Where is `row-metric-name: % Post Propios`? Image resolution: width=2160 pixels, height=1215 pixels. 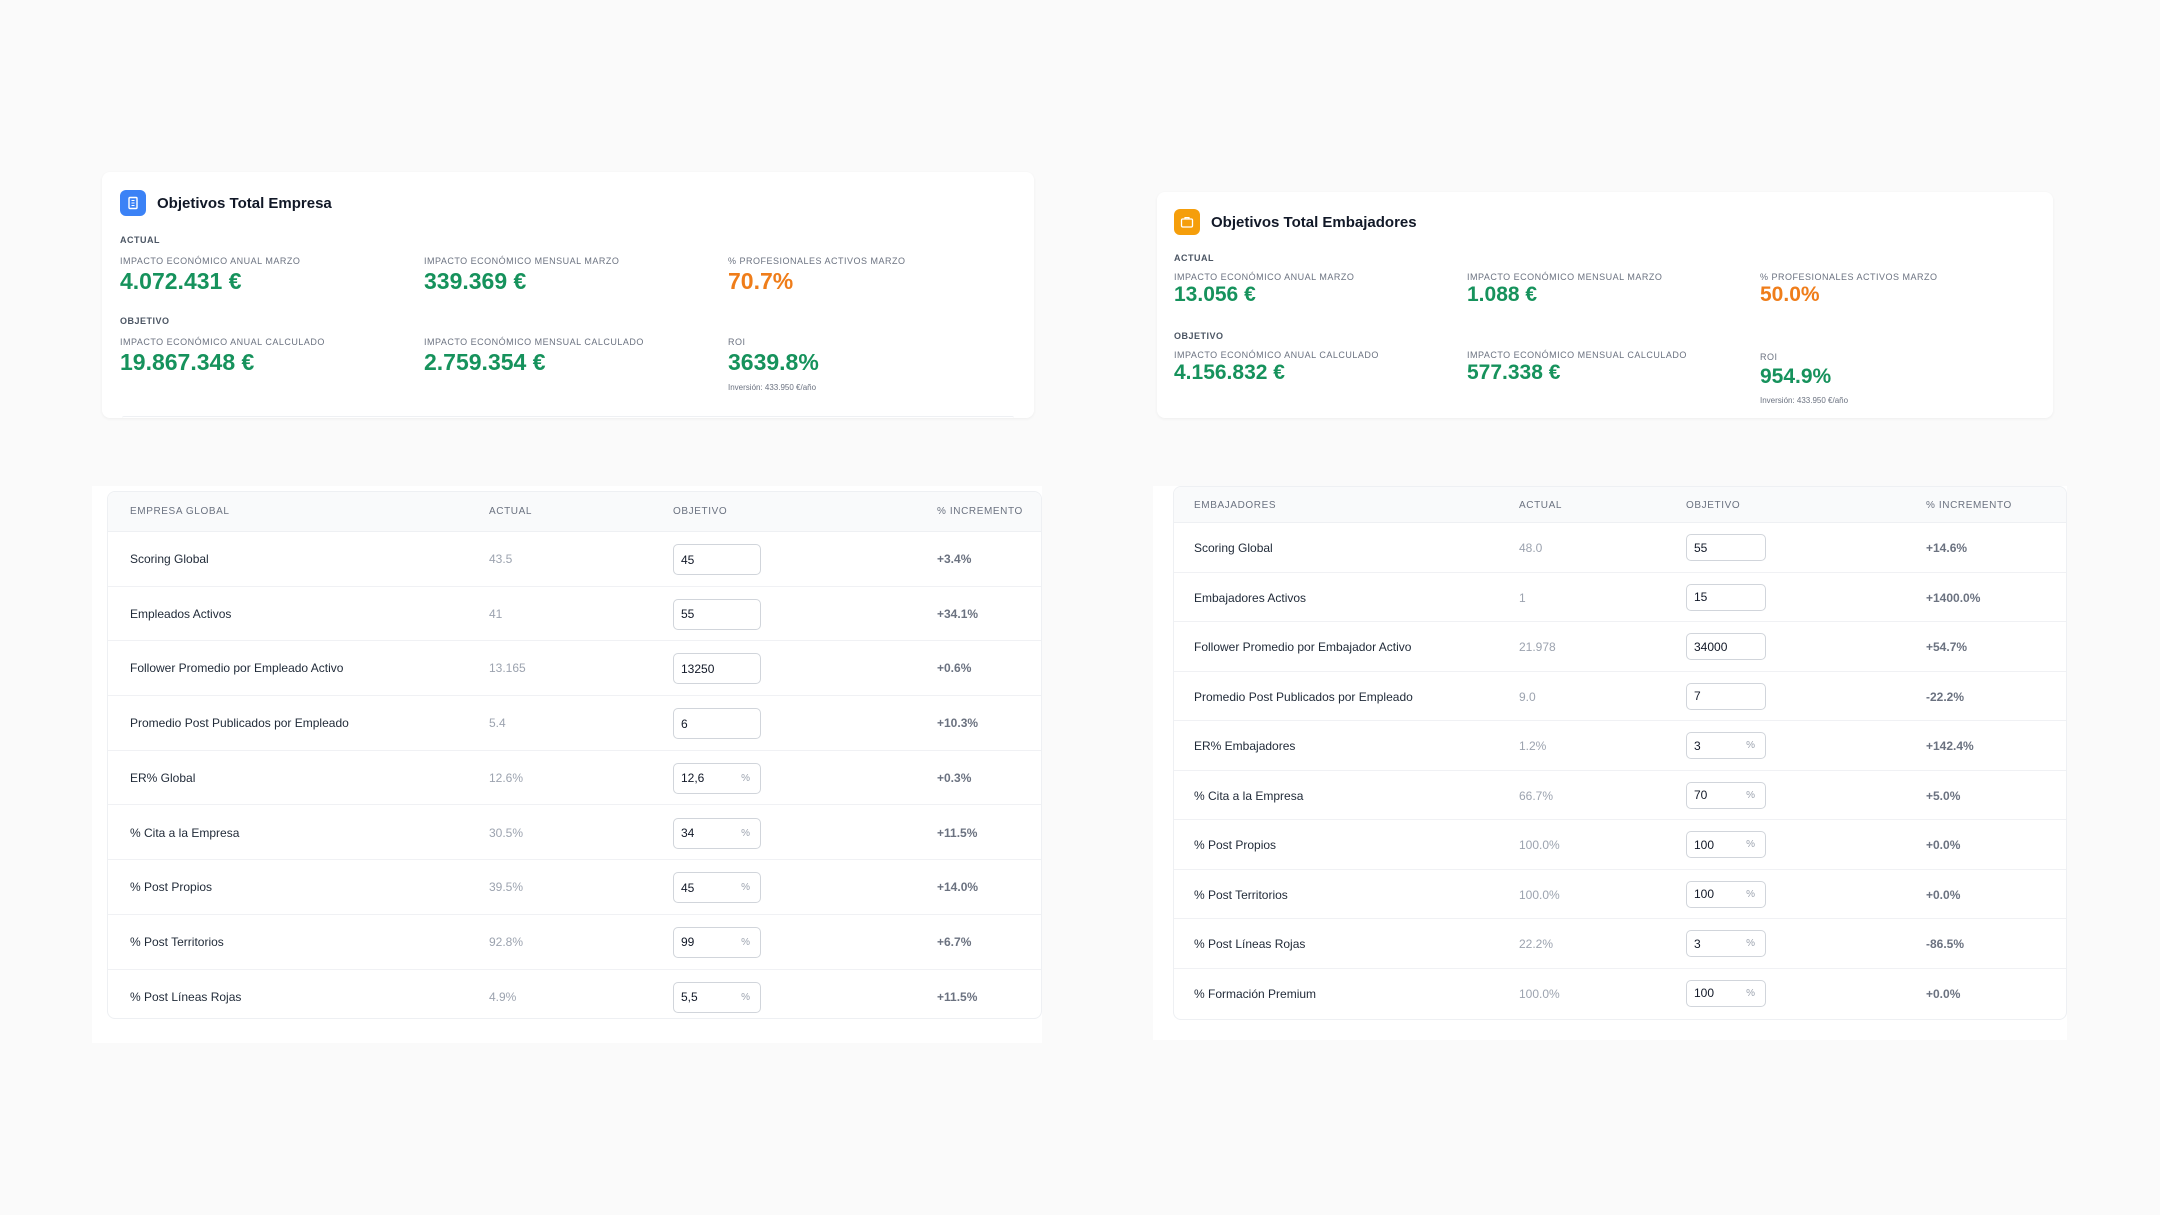 row-metric-name: % Post Propios is located at coordinates (171, 887).